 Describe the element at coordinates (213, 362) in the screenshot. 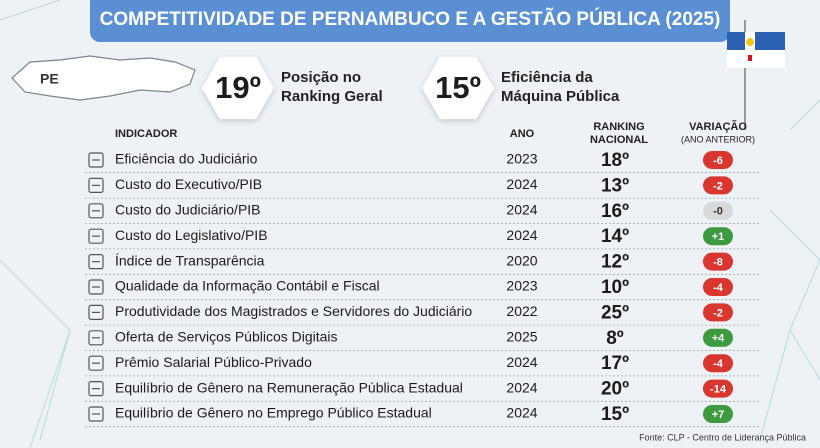

I see `indicator: Prêmio Salarial Público-Privado` at that location.